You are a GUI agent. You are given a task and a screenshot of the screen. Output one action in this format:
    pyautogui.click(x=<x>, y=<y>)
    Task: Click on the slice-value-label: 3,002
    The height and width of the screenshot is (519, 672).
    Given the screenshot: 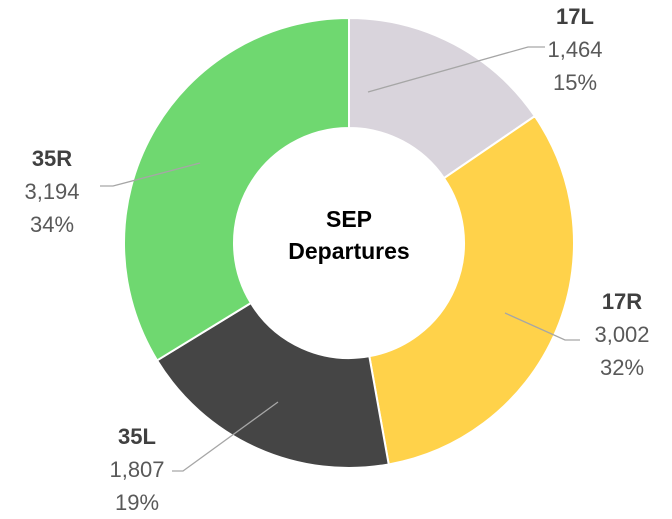 What is the action you would take?
    pyautogui.click(x=621, y=334)
    